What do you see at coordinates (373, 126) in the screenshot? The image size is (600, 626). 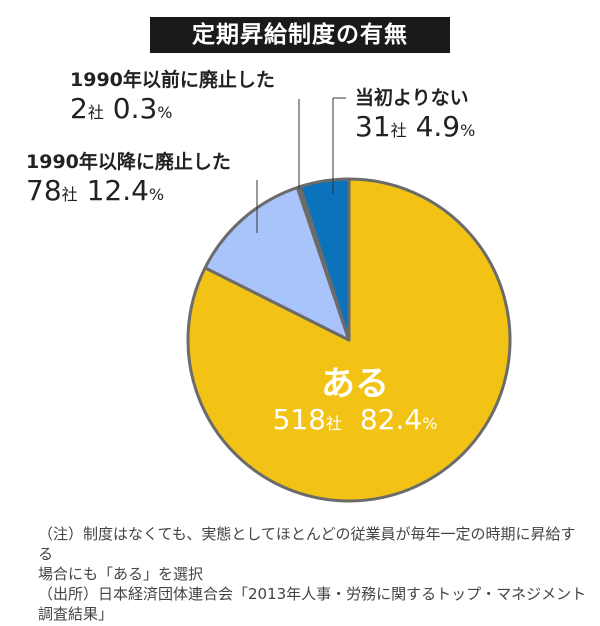 I see `count: 31` at bounding box center [373, 126].